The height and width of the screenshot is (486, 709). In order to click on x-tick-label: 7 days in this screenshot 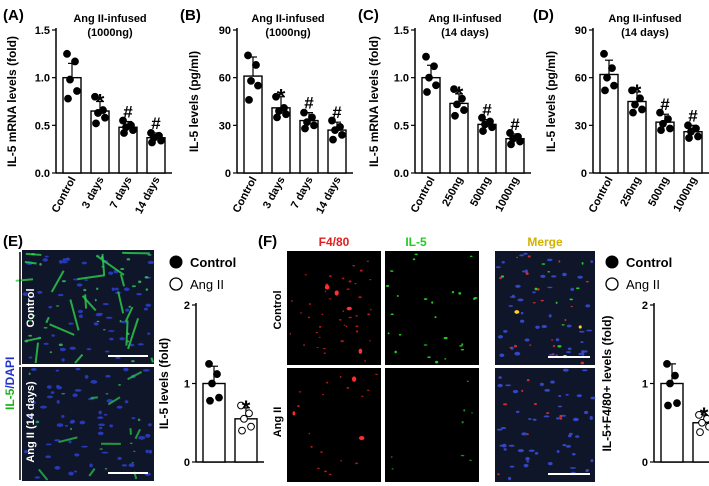, I will do `click(302, 193)`.